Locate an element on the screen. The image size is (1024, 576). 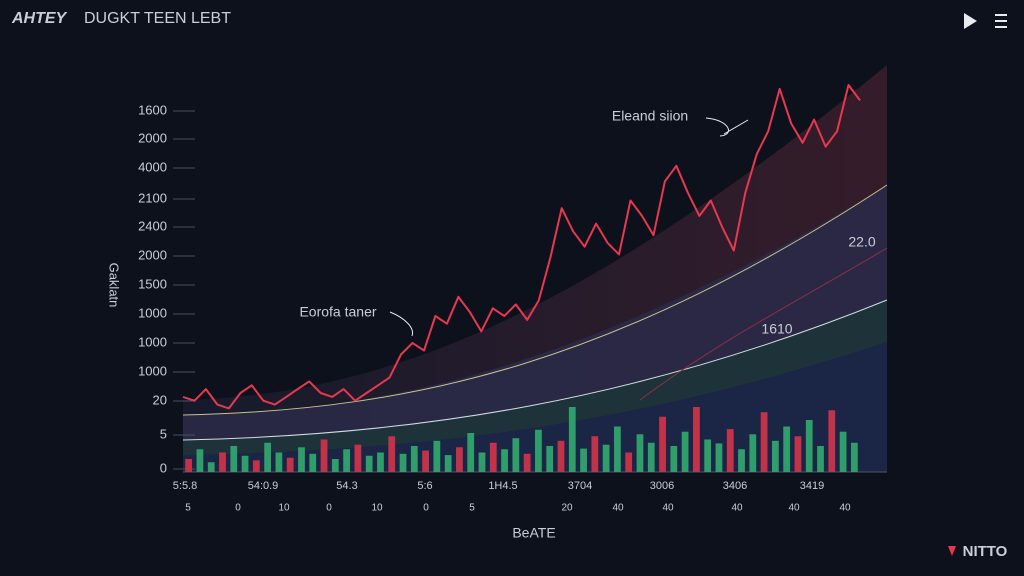
y-tick-label: 0 is located at coordinates (163, 467).